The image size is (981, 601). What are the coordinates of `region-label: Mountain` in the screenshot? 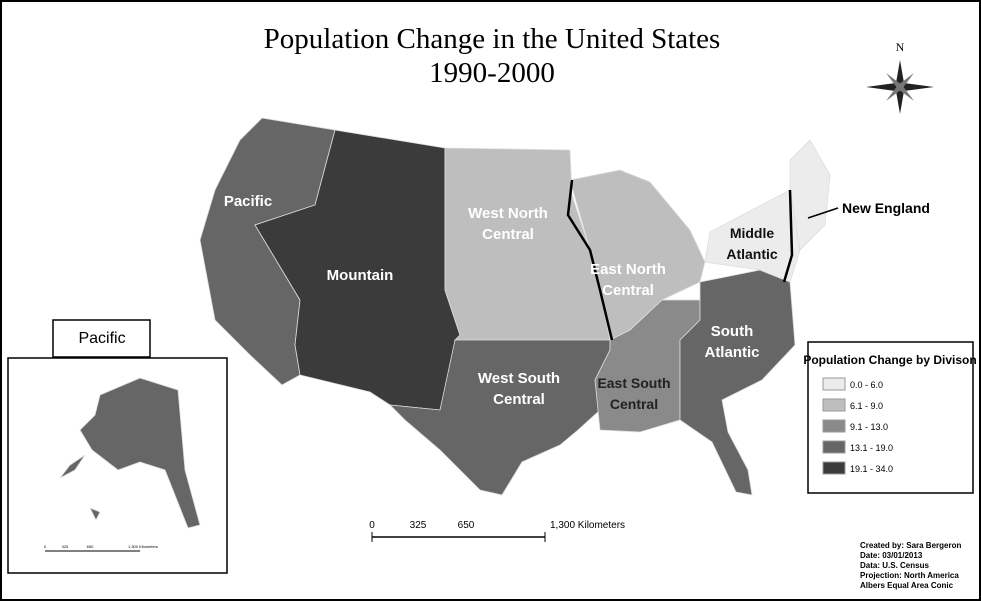 It's located at (360, 275).